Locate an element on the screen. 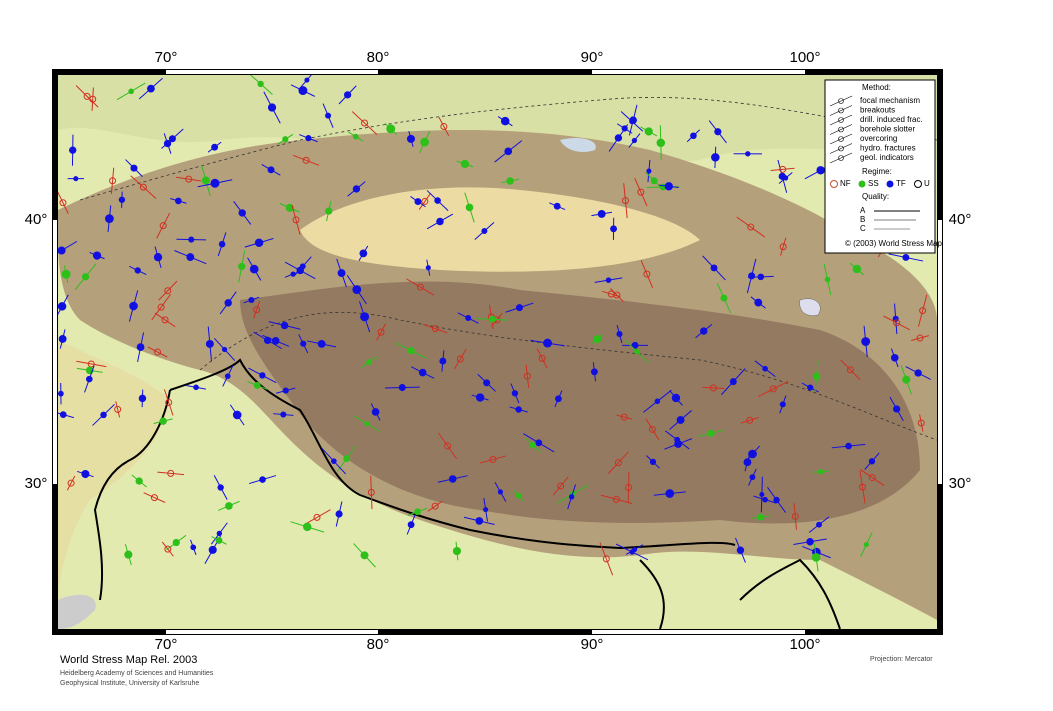 This screenshot has width=1053, height=711. lon-label: 70° is located at coordinates (166, 57).